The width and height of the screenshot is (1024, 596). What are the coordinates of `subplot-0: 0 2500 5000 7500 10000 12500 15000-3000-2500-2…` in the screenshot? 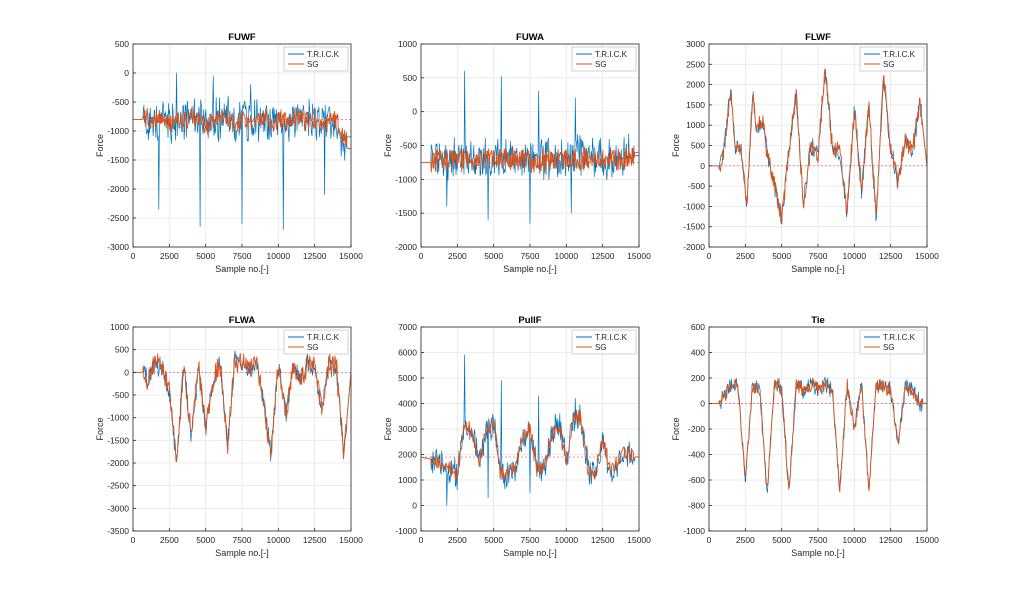 It's located at (229, 153).